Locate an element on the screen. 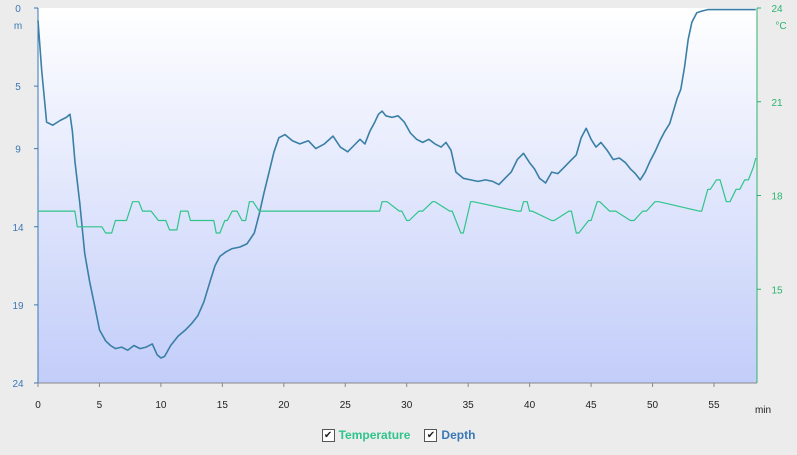 The height and width of the screenshot is (455, 797). x-tick-label: 0 is located at coordinates (38, 405).